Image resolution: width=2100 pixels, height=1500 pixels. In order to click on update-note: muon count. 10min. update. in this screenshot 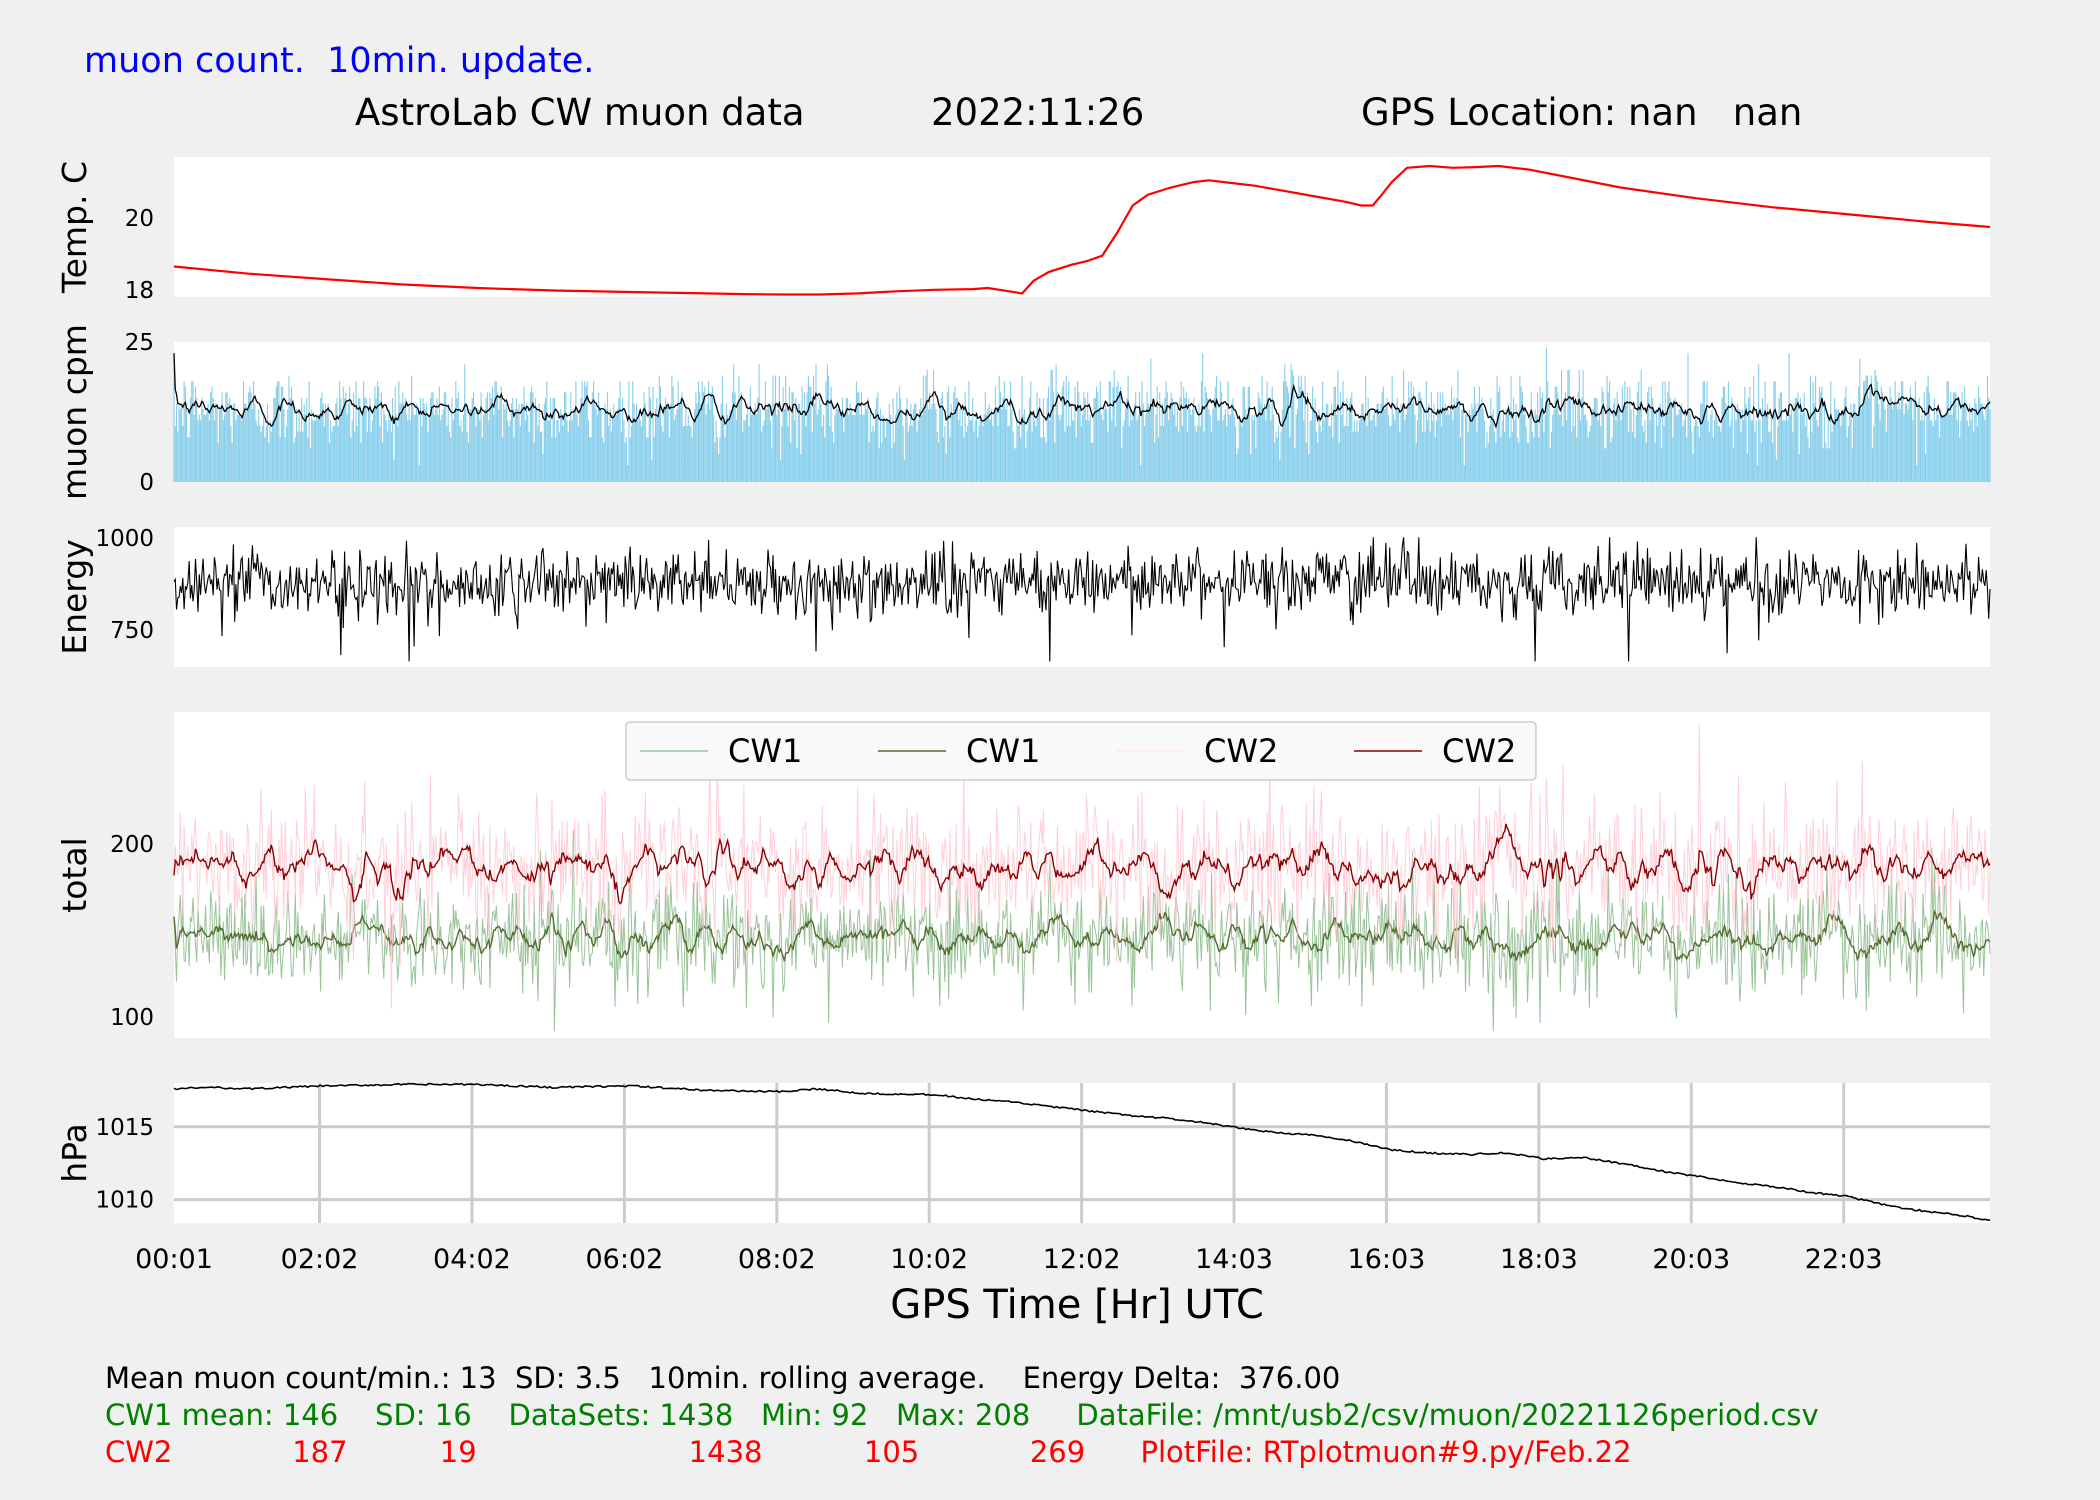, I will do `click(339, 61)`.